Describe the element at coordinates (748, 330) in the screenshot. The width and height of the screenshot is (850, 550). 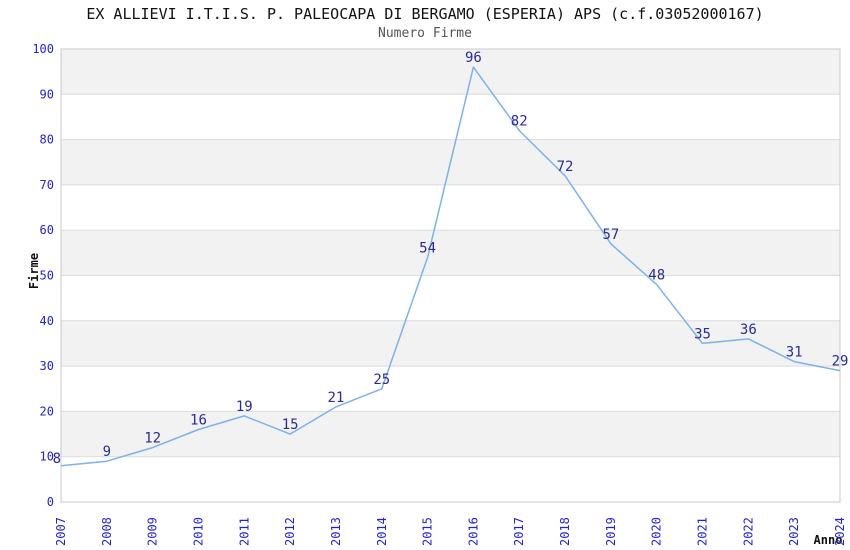
I see `data-point-label: 36` at that location.